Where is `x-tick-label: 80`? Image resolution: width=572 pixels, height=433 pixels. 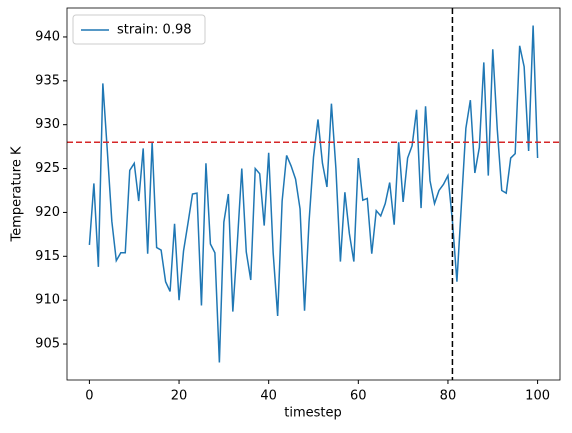 x-tick-label: 80 is located at coordinates (448, 396).